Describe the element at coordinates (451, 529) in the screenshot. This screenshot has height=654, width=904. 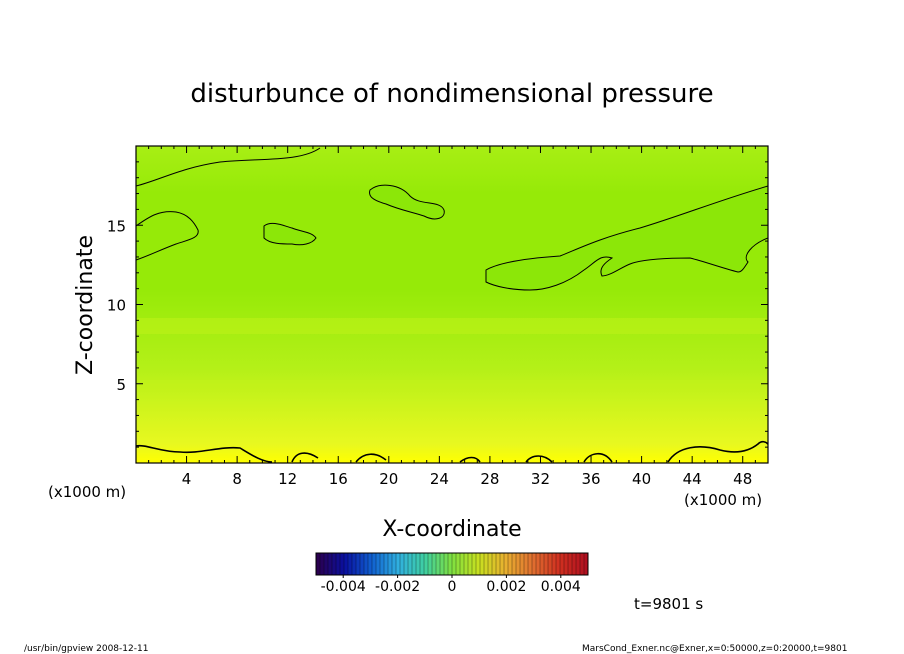
I see `x-axis-label: X-coordinate` at that location.